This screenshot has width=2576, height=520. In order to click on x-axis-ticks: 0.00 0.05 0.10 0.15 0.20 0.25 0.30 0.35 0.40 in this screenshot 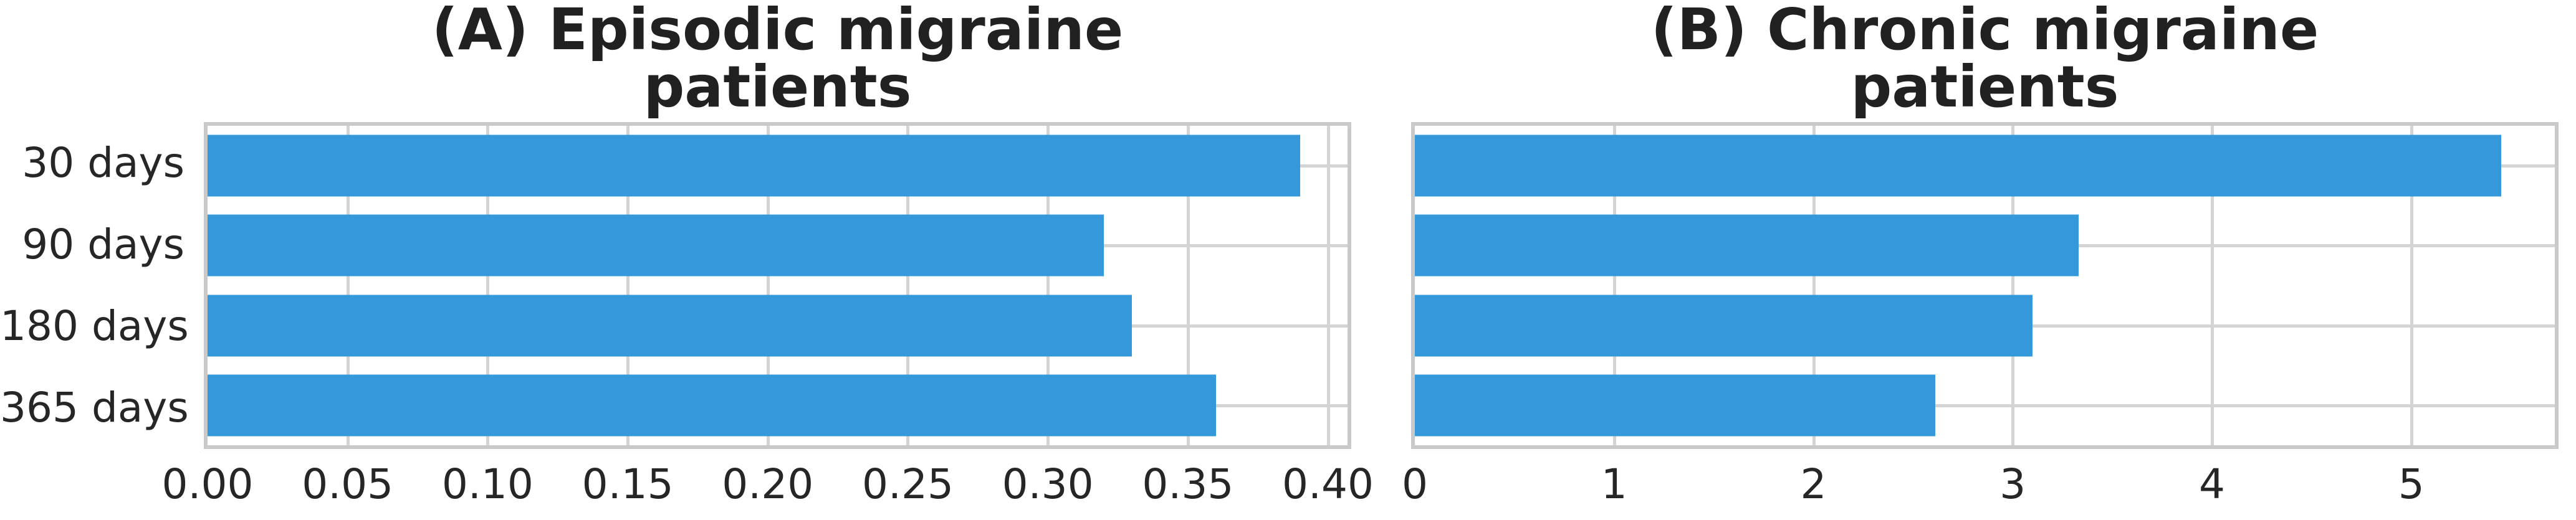, I will do `click(768, 485)`.